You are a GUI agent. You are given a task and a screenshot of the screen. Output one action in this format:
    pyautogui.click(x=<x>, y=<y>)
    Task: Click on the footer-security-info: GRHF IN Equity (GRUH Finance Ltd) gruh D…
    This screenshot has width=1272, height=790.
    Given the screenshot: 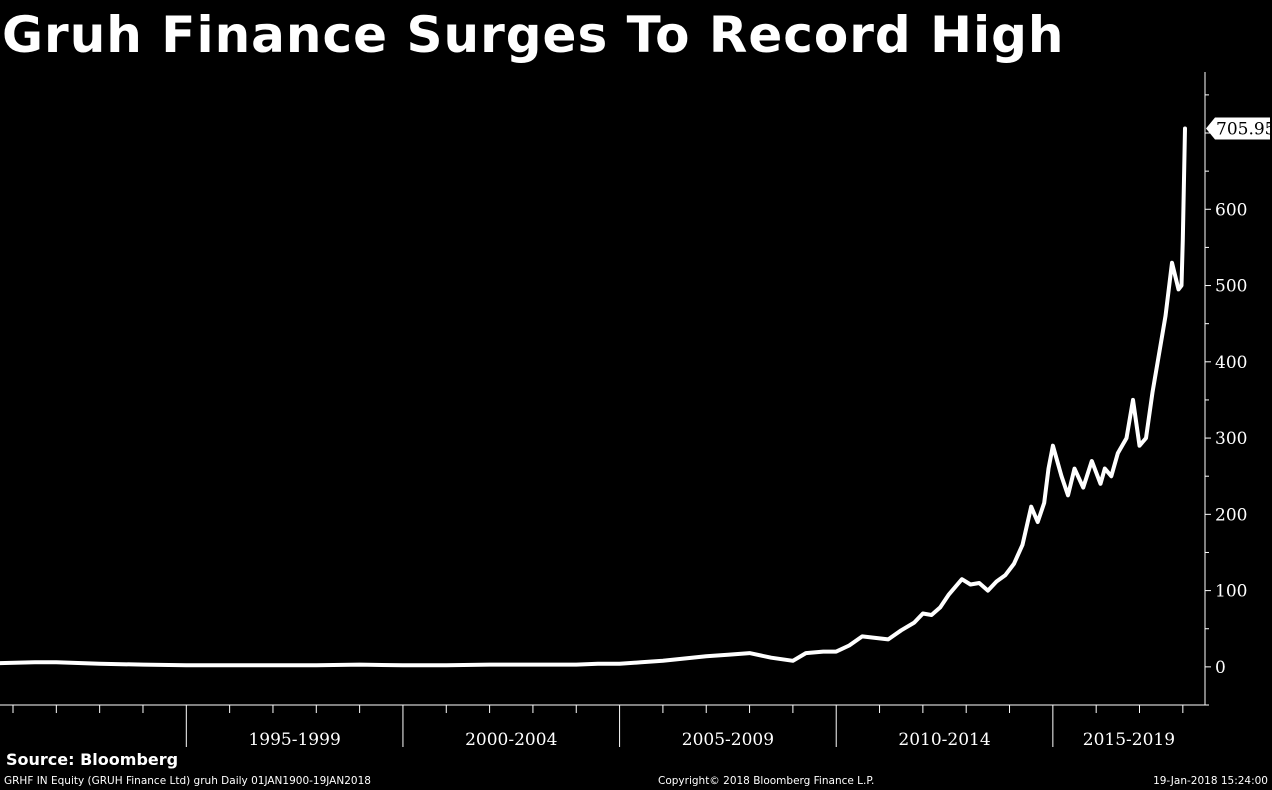 What is the action you would take?
    pyautogui.click(x=187, y=781)
    